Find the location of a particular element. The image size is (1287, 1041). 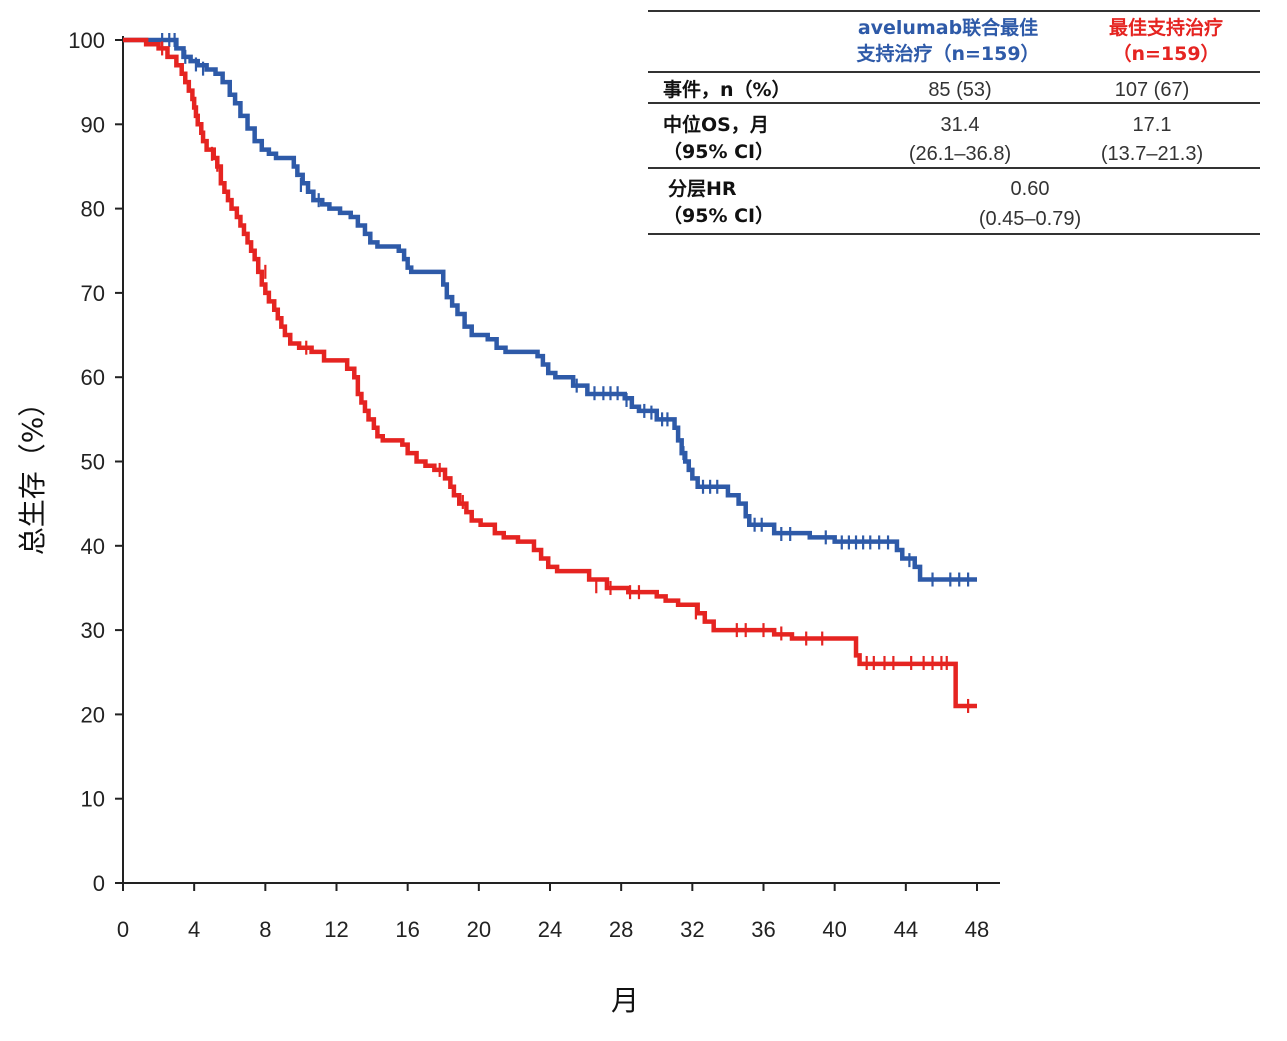

table-header-bsc: 最佳支持治疗 is located at coordinates (1166, 27).